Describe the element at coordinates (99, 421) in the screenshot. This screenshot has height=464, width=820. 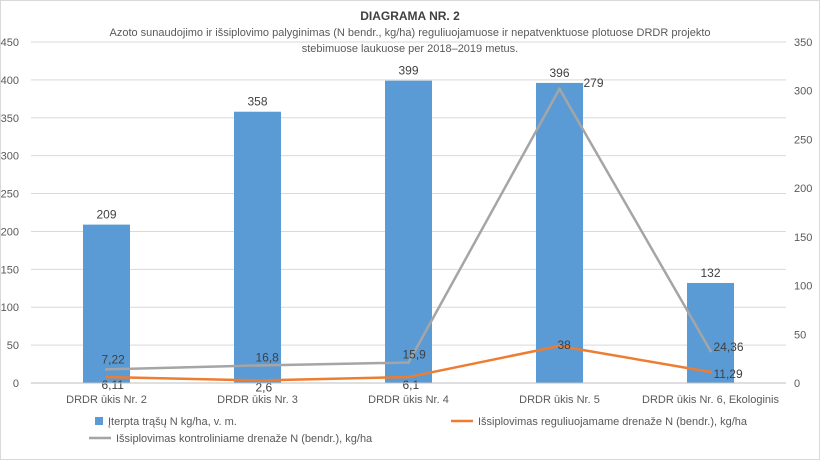
I see `legend-swatch` at that location.